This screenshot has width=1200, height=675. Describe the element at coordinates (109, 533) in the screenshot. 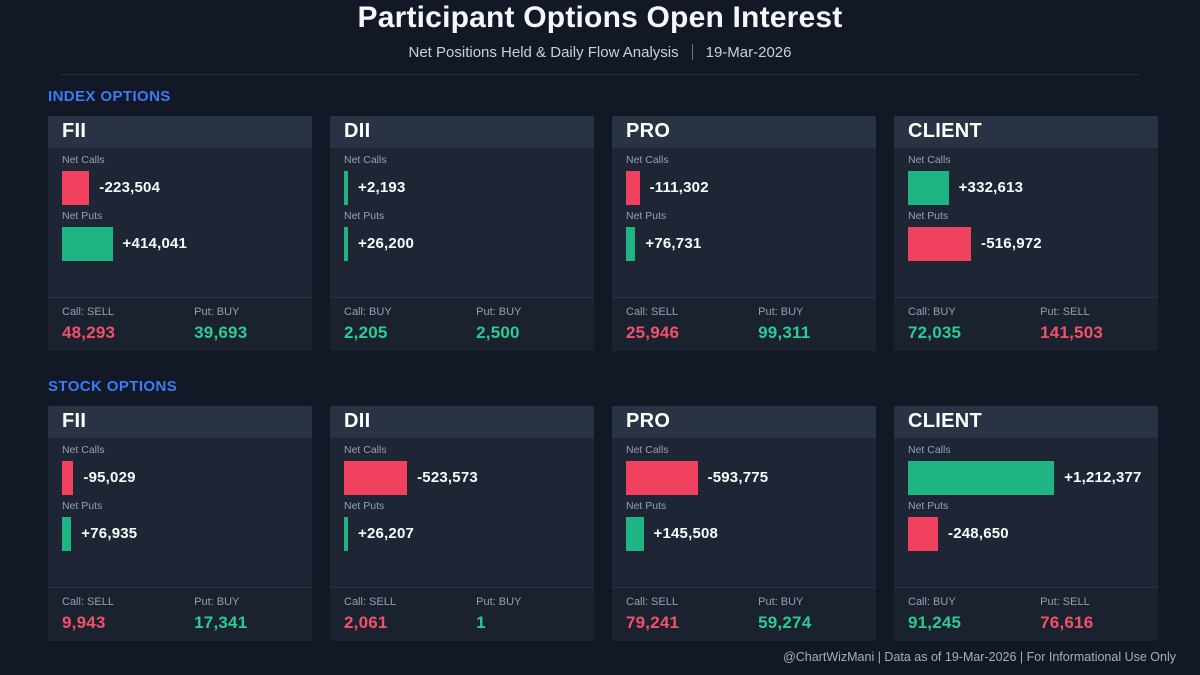

I see `net-puts-value: +76,935` at that location.